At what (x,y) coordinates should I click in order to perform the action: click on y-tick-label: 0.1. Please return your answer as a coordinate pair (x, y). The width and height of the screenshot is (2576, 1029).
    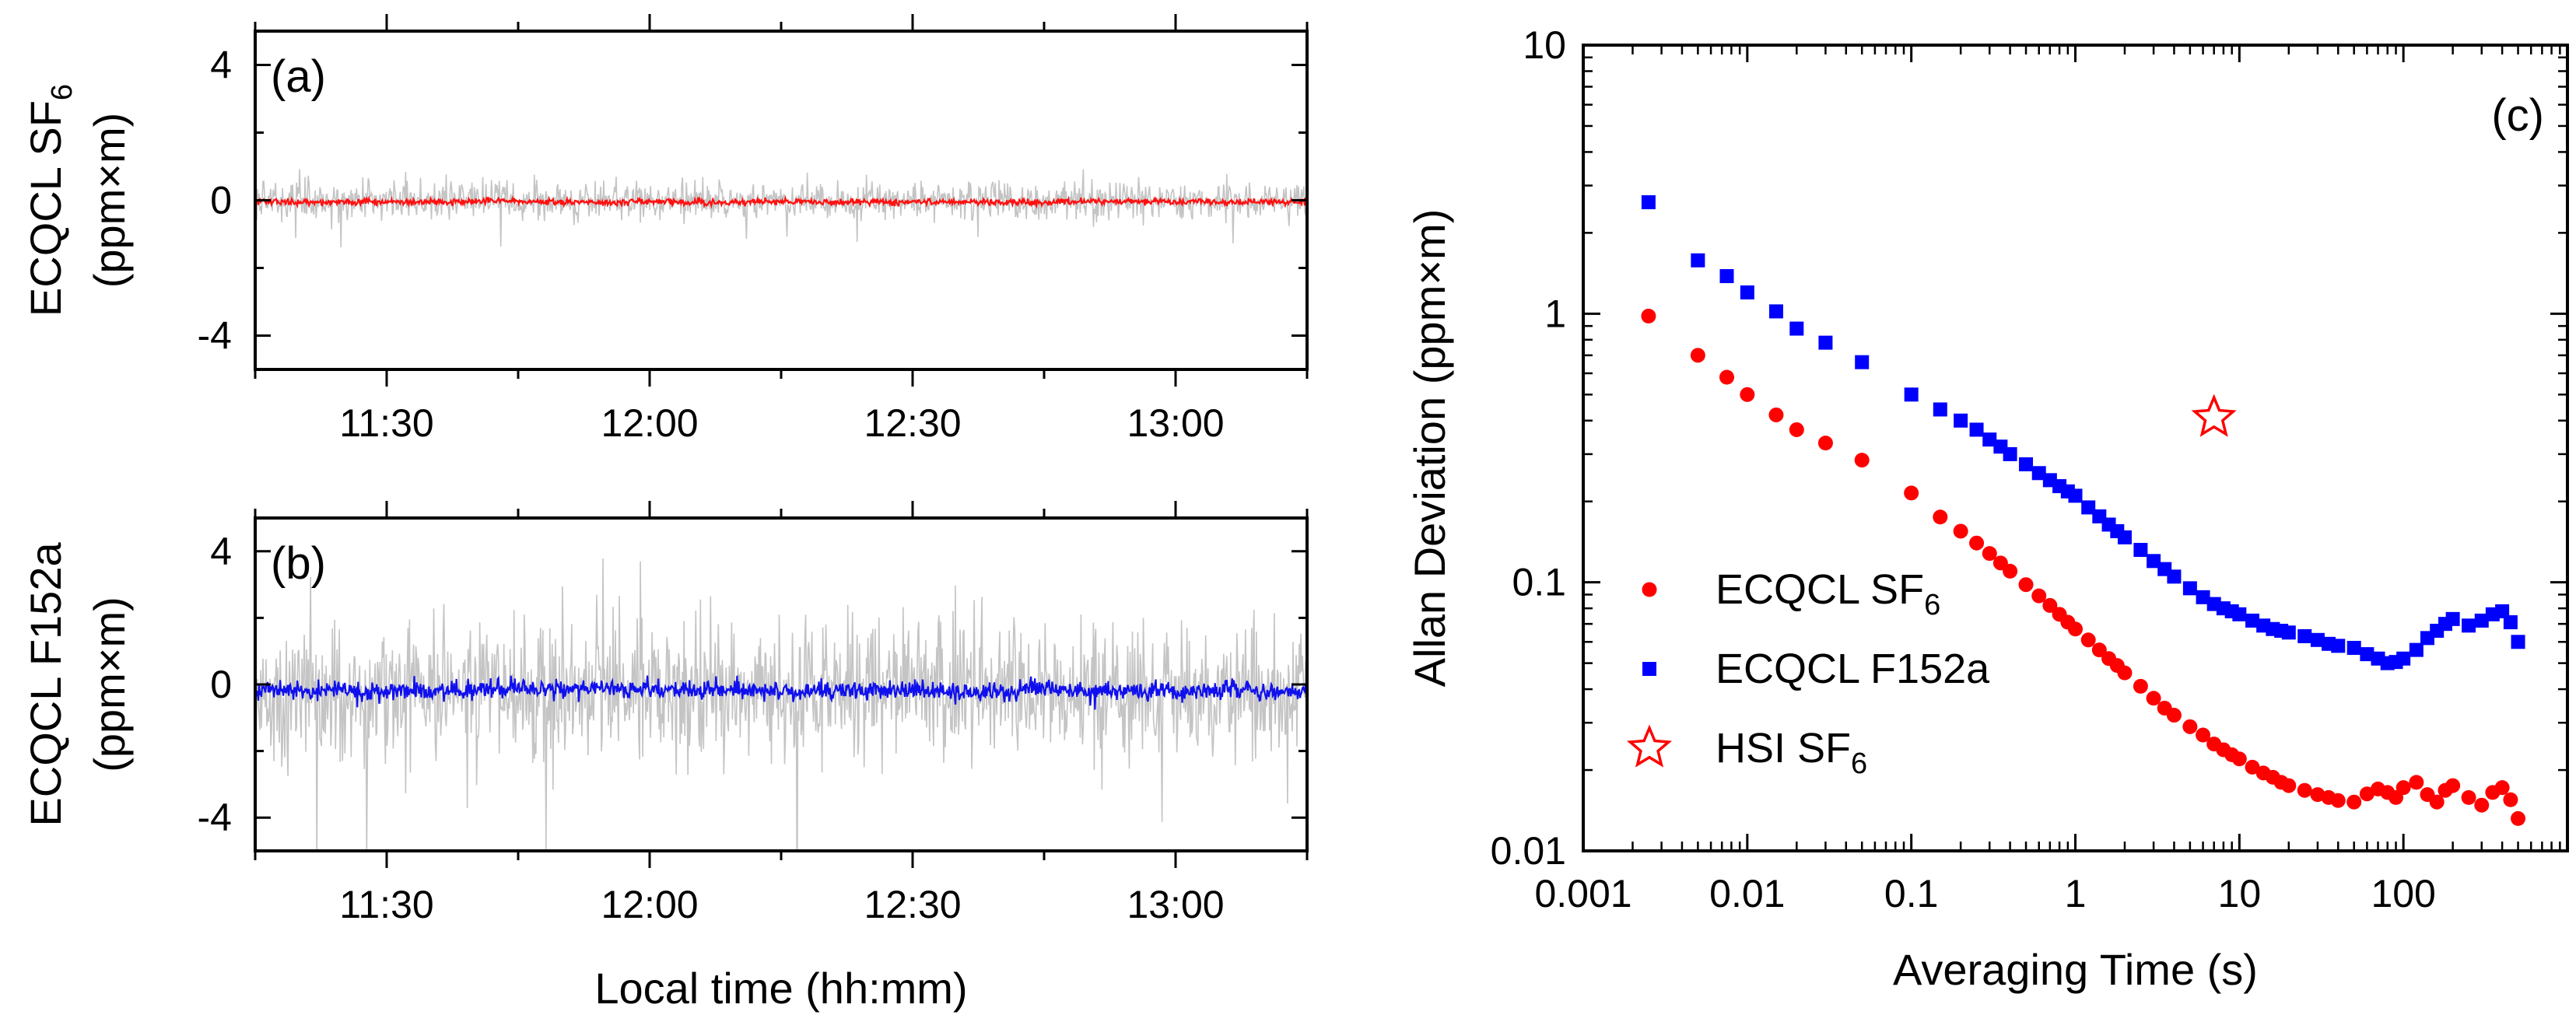
    Looking at the image, I should click on (1539, 582).